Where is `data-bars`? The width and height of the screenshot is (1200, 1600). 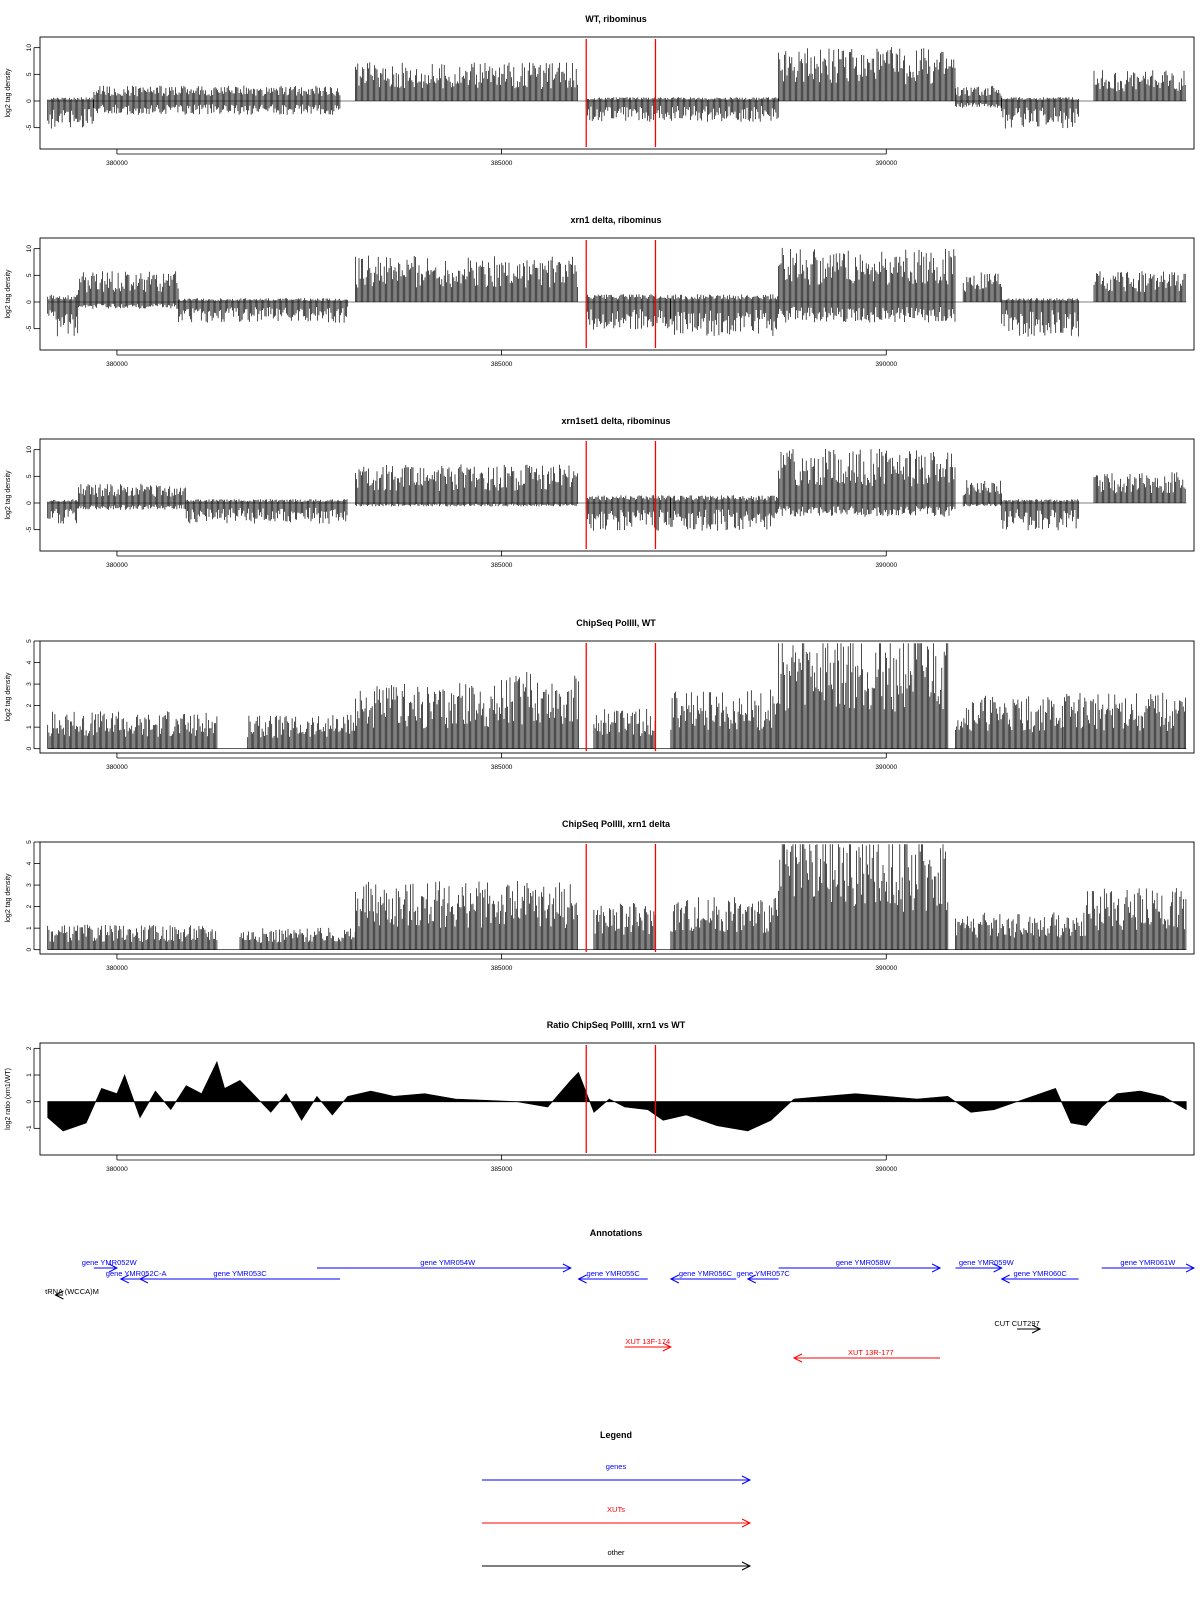
data-bars is located at coordinates (616, 696).